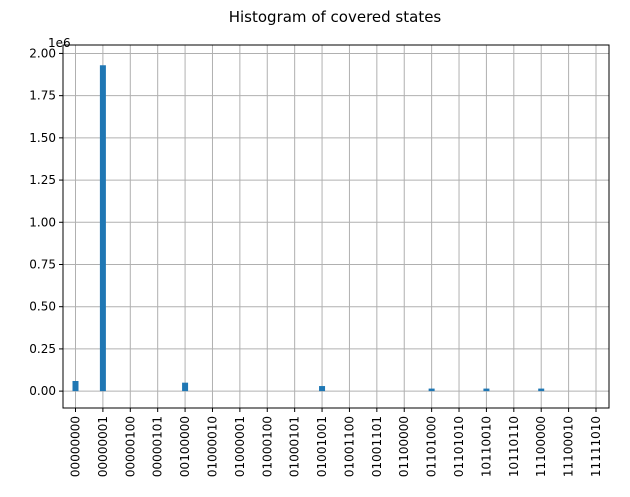  I want to click on chart-title: Histogram of covered states, so click(335, 17).